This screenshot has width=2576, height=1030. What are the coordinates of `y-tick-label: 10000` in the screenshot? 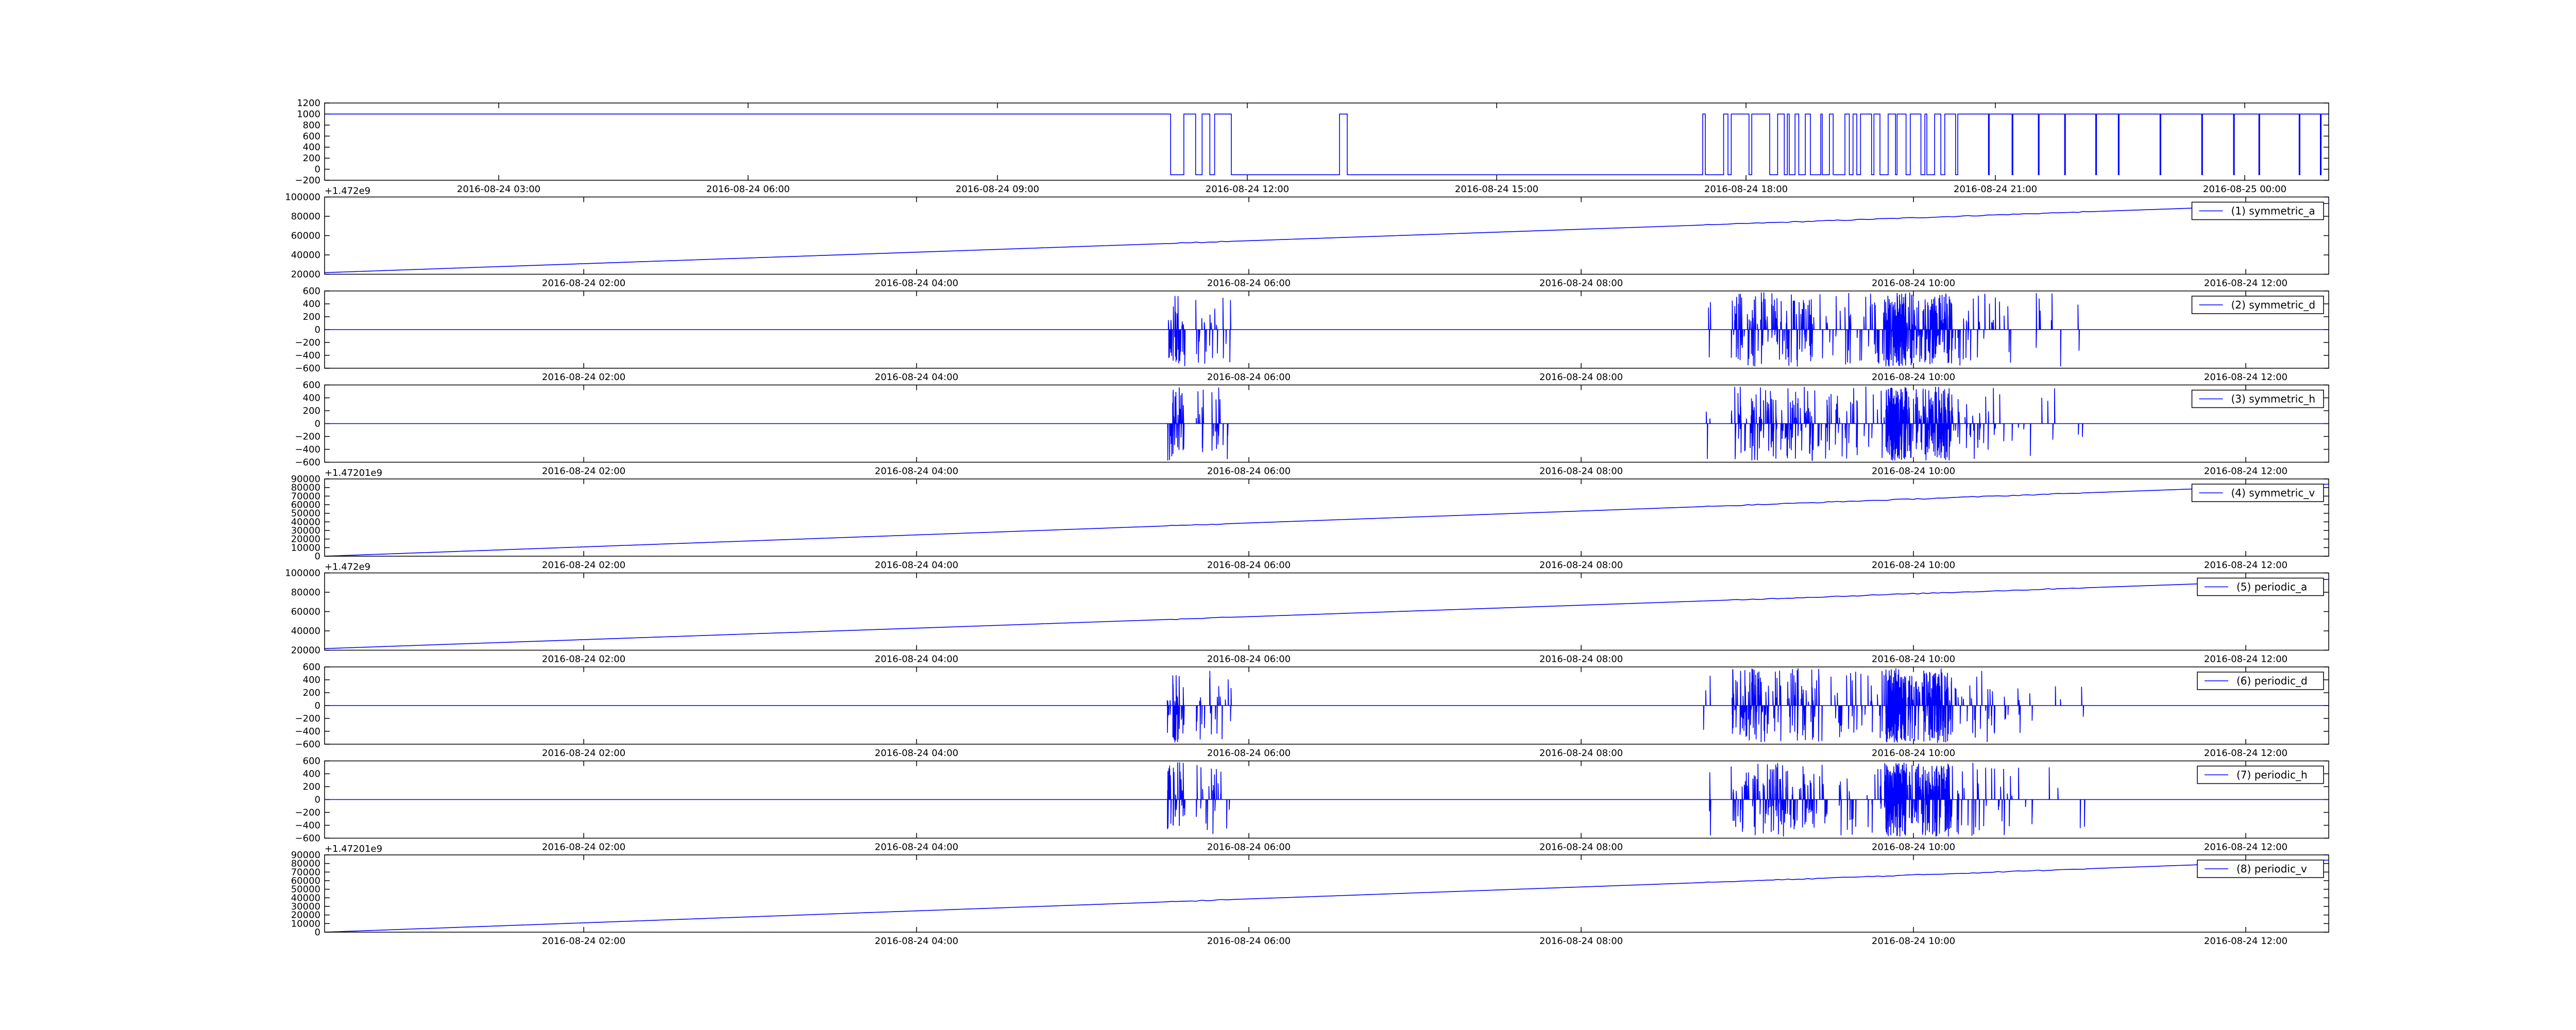 It's located at (305, 548).